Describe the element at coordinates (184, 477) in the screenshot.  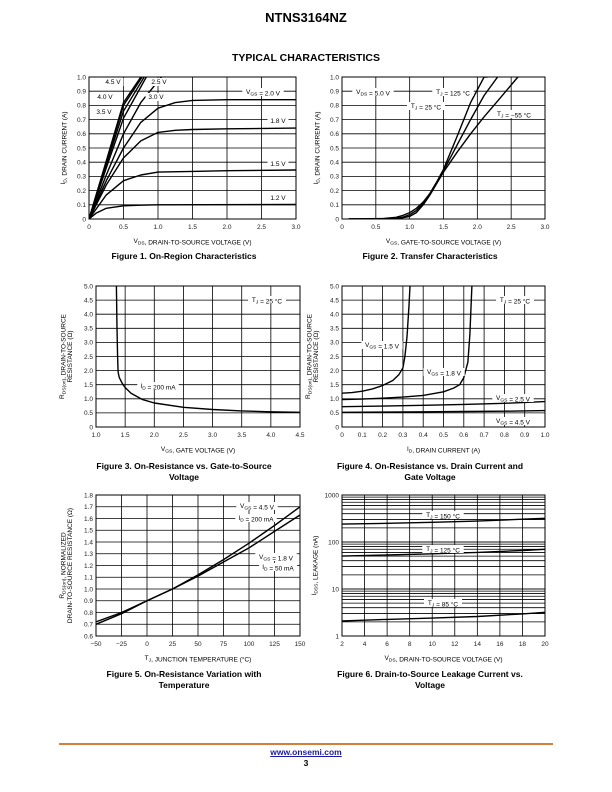
I see `figure-3-caption-line-2: Voltage` at that location.